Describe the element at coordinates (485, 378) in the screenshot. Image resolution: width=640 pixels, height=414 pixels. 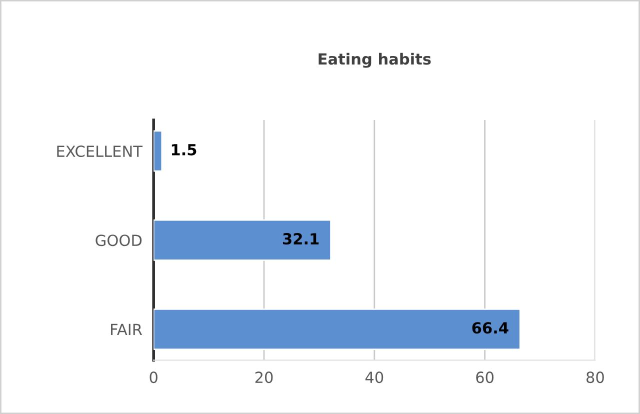
I see `x-tick-label: 60` at that location.